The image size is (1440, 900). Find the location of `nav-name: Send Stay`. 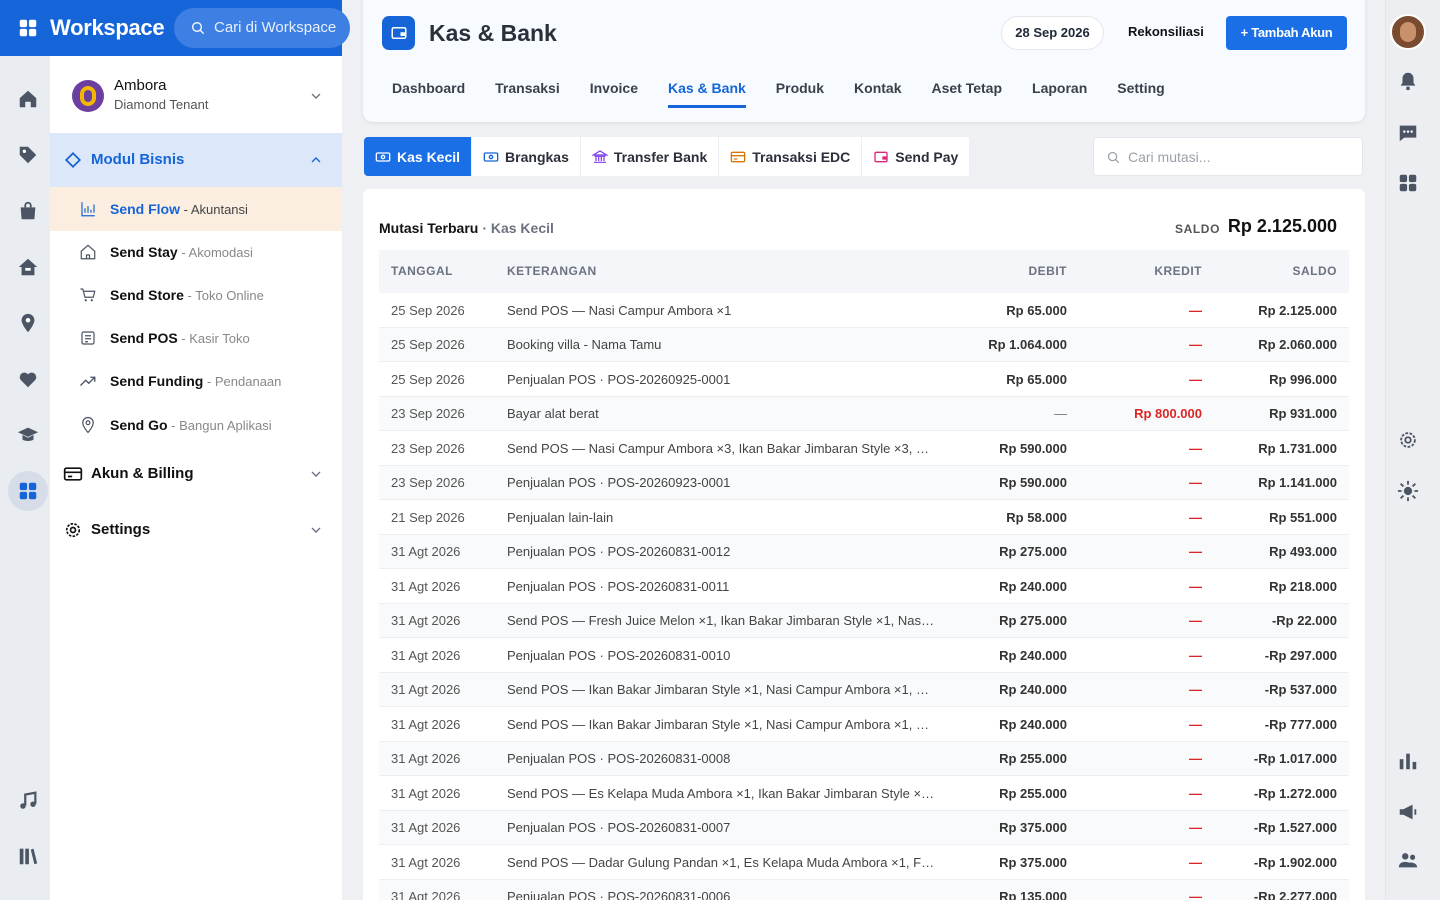

nav-name: Send Stay is located at coordinates (144, 252).